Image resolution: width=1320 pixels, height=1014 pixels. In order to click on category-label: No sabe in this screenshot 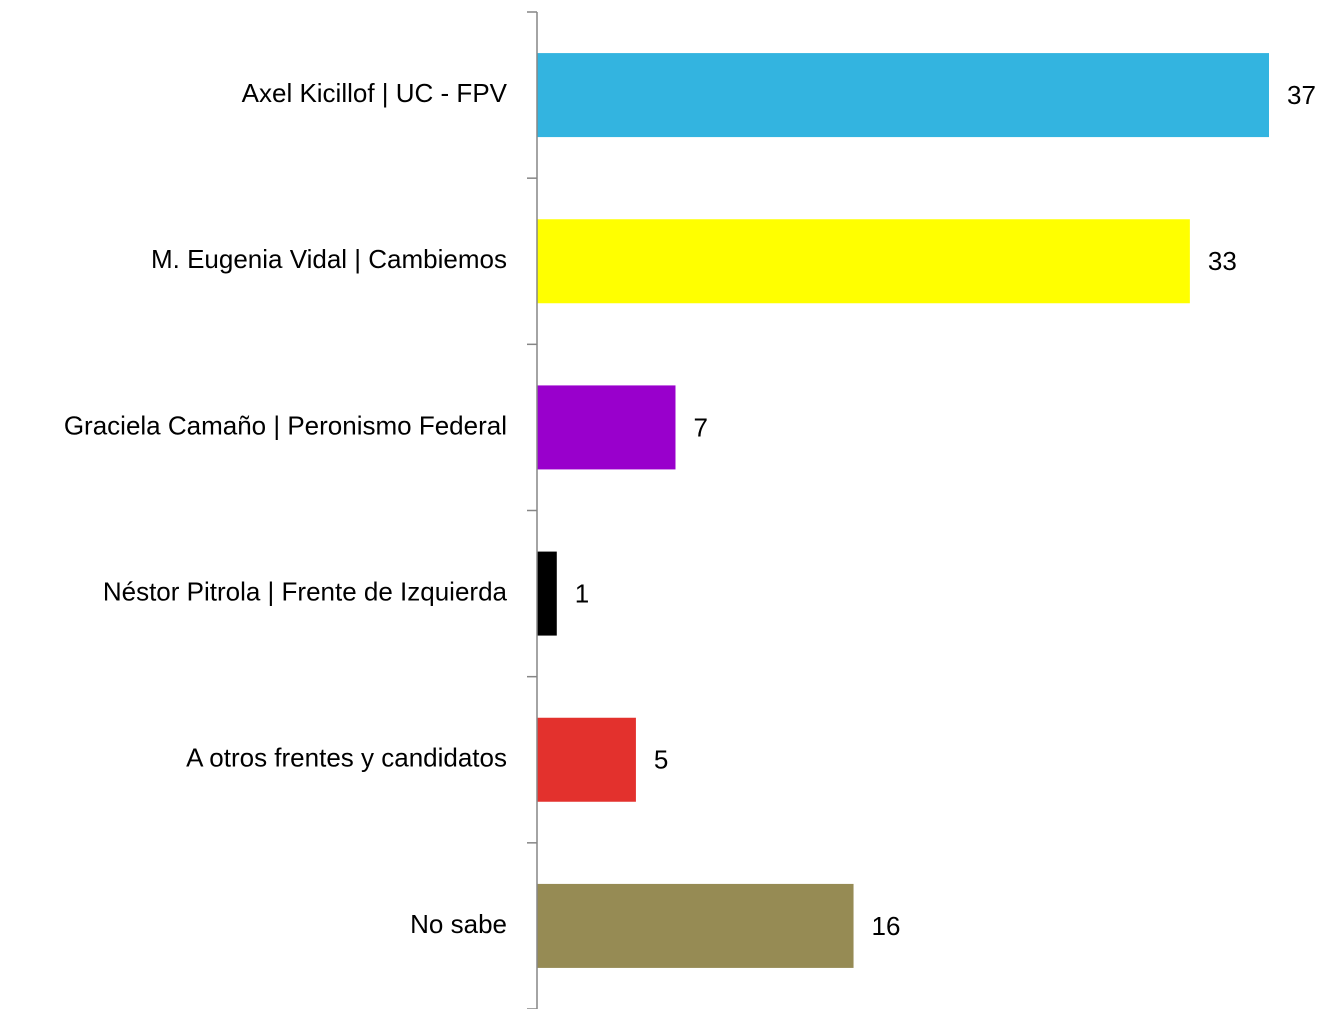, I will do `click(458, 924)`.